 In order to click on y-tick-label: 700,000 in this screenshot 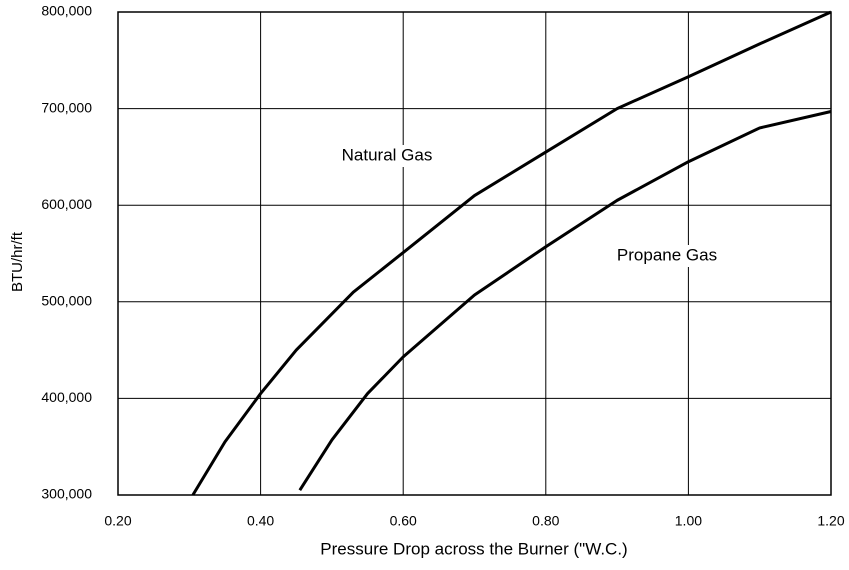, I will do `click(66, 107)`.